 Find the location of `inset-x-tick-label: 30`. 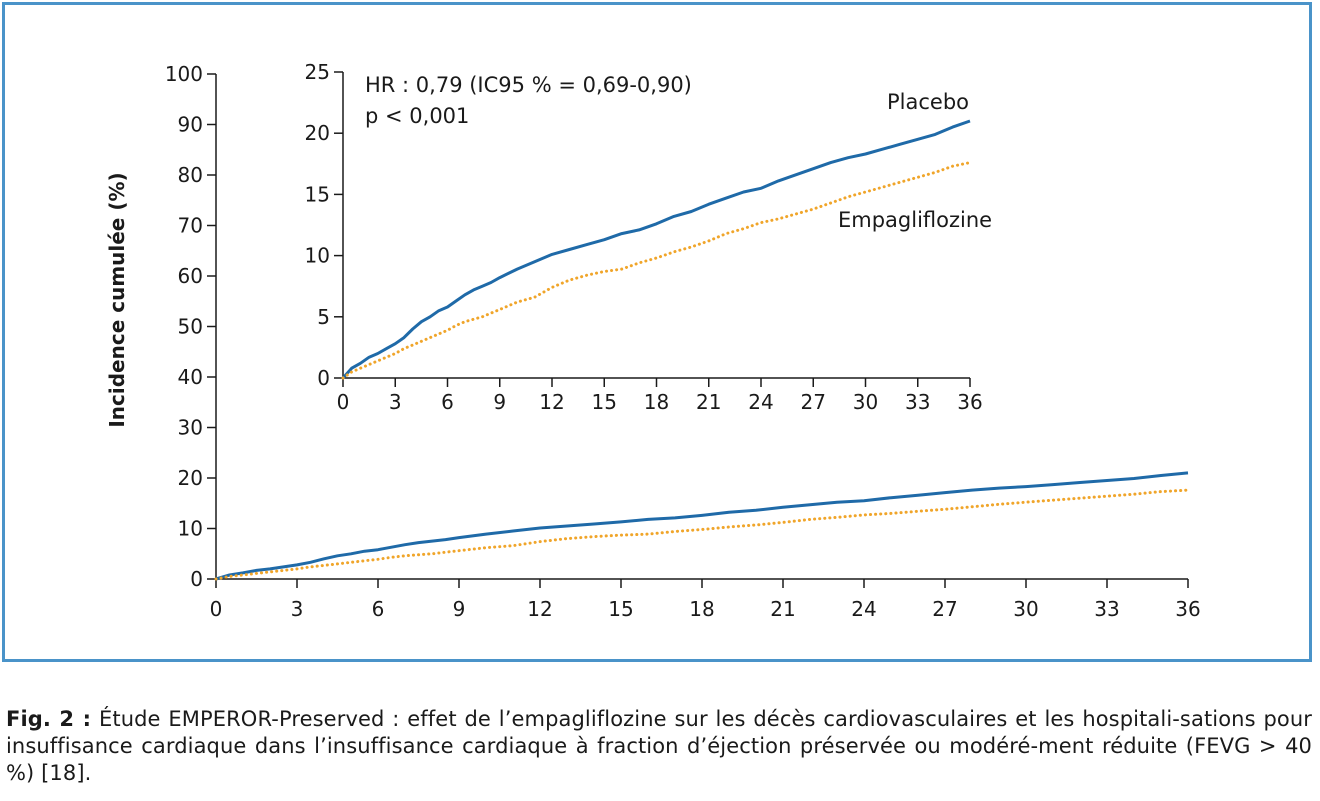

inset-x-tick-label: 30 is located at coordinates (865, 402).